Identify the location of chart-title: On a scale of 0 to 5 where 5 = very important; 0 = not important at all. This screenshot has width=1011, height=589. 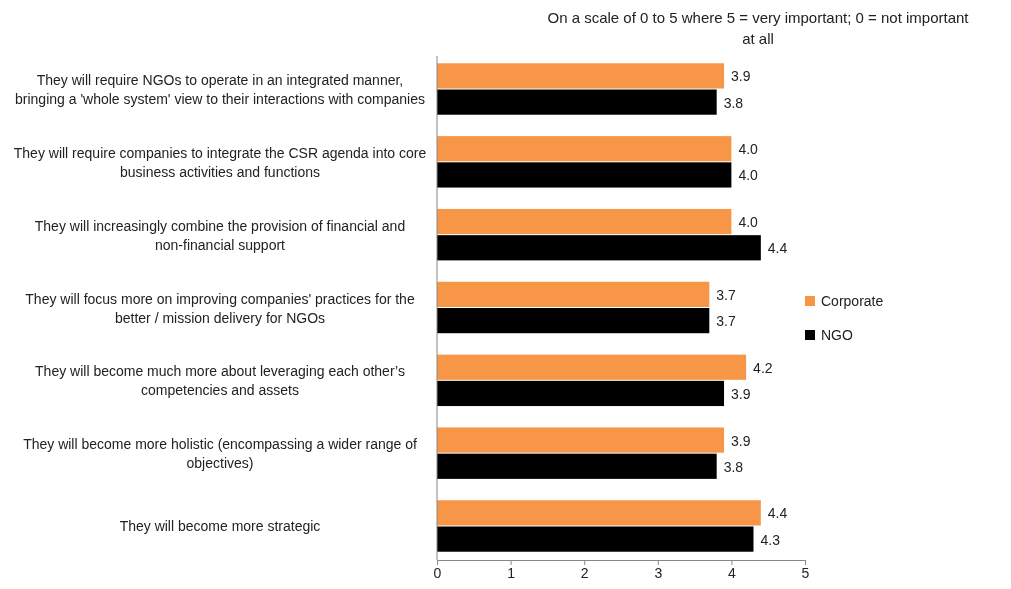
(758, 28).